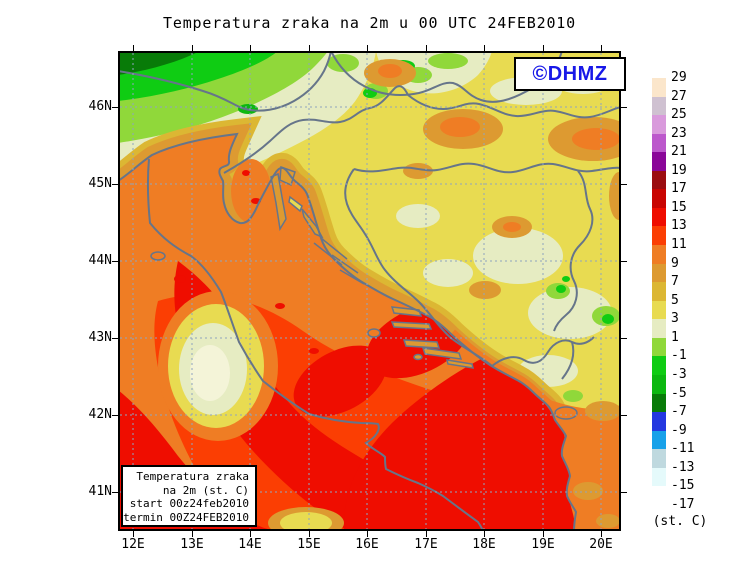 The height and width of the screenshot is (582, 740). Describe the element at coordinates (133, 544) in the screenshot. I see `lon-label: 12E` at that location.